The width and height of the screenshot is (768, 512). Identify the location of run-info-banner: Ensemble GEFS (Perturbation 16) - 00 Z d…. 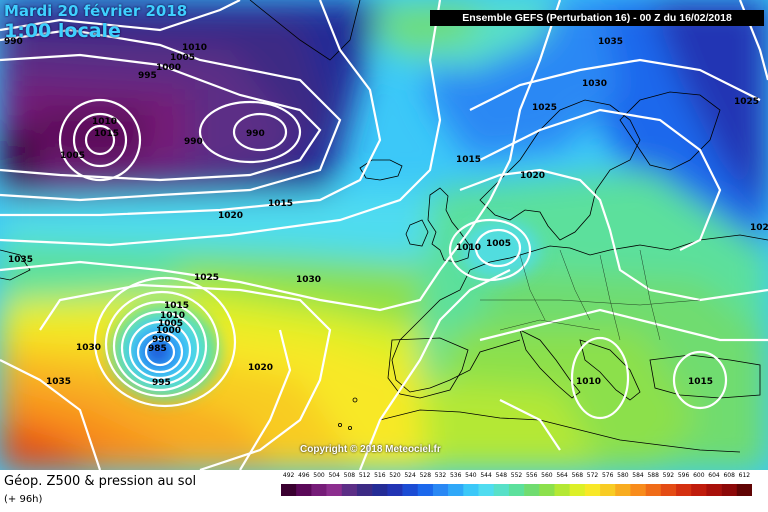
(597, 18).